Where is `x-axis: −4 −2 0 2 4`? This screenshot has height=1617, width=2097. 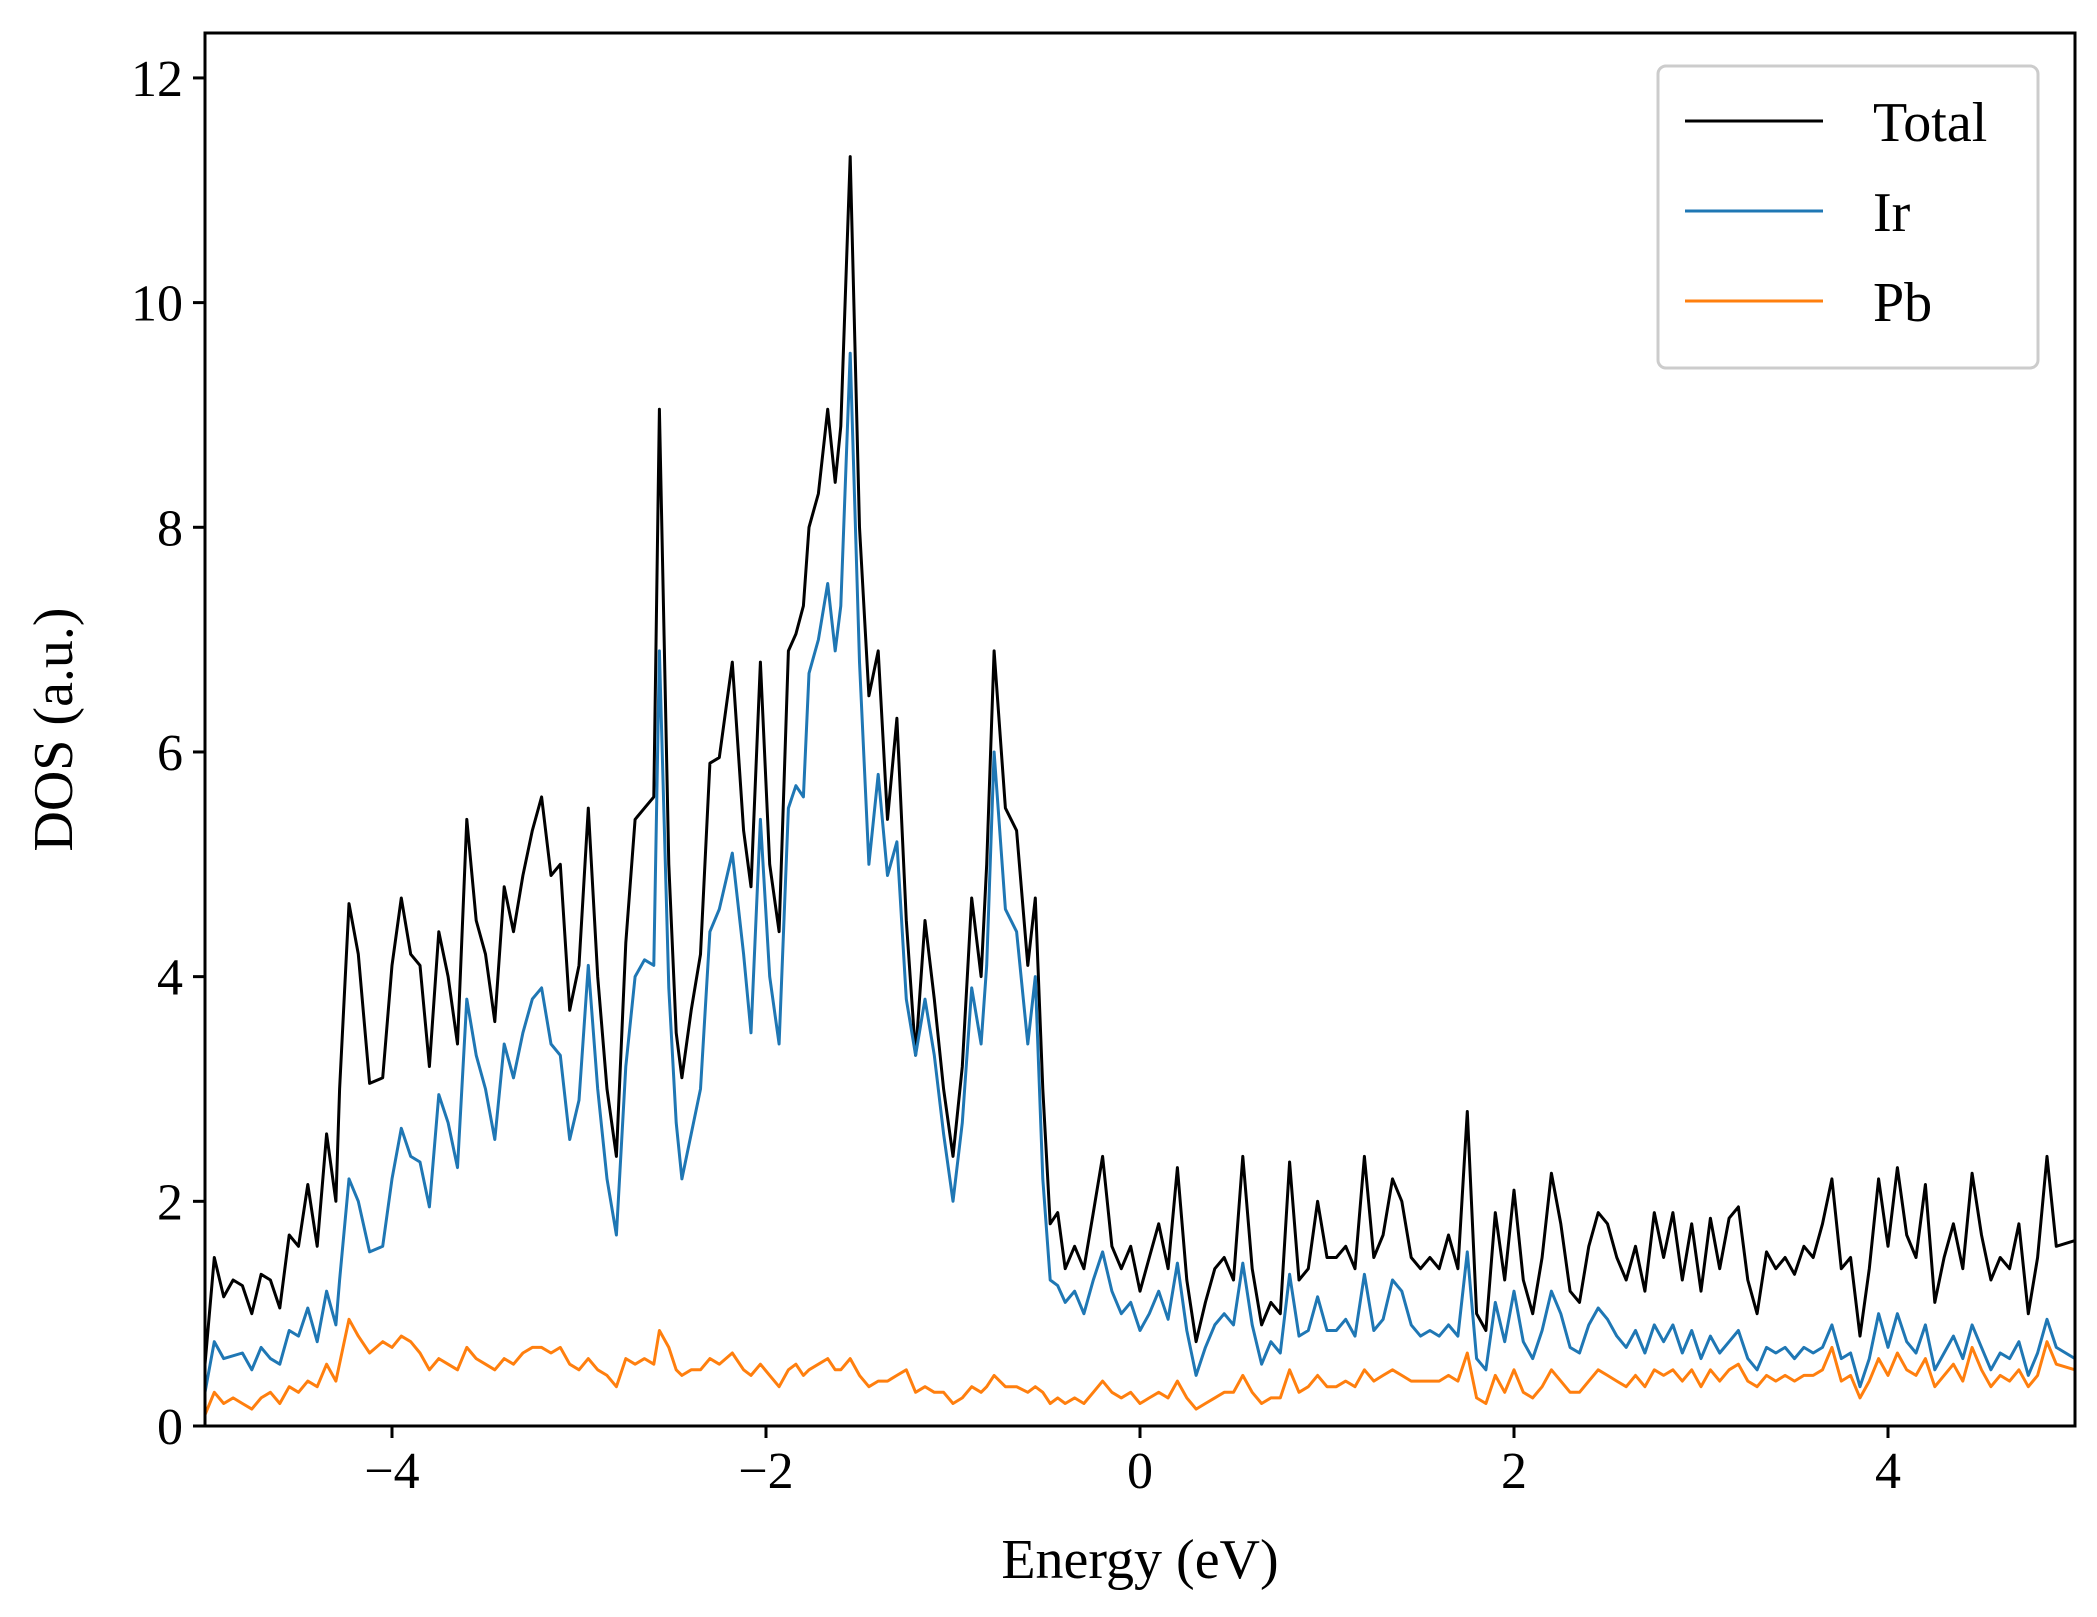 x-axis: −4 −2 0 2 4 is located at coordinates (1132, 1463).